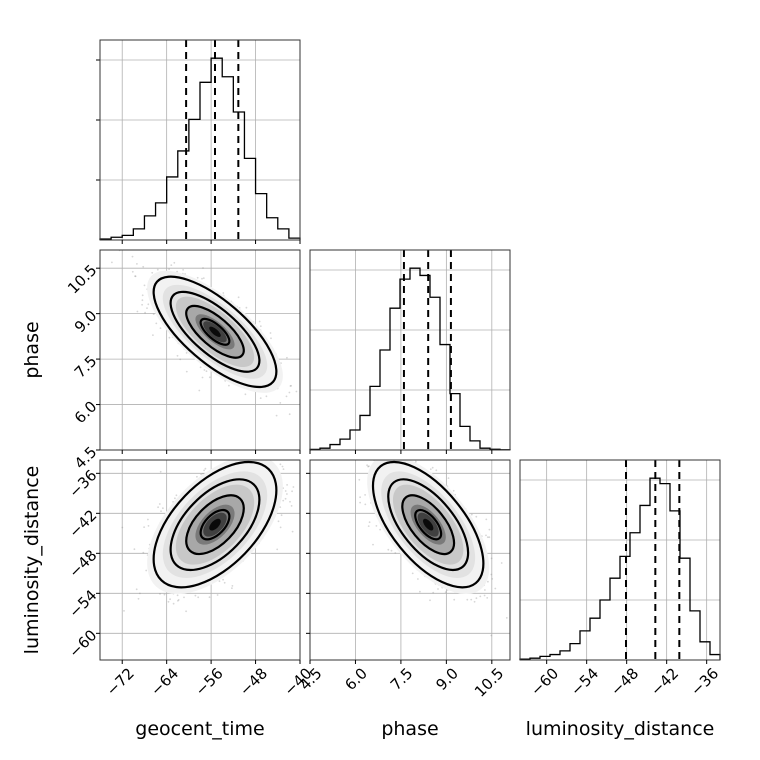  What do you see at coordinates (199, 729) in the screenshot?
I see `x-axis-label-geocent_time: geocent_time` at bounding box center [199, 729].